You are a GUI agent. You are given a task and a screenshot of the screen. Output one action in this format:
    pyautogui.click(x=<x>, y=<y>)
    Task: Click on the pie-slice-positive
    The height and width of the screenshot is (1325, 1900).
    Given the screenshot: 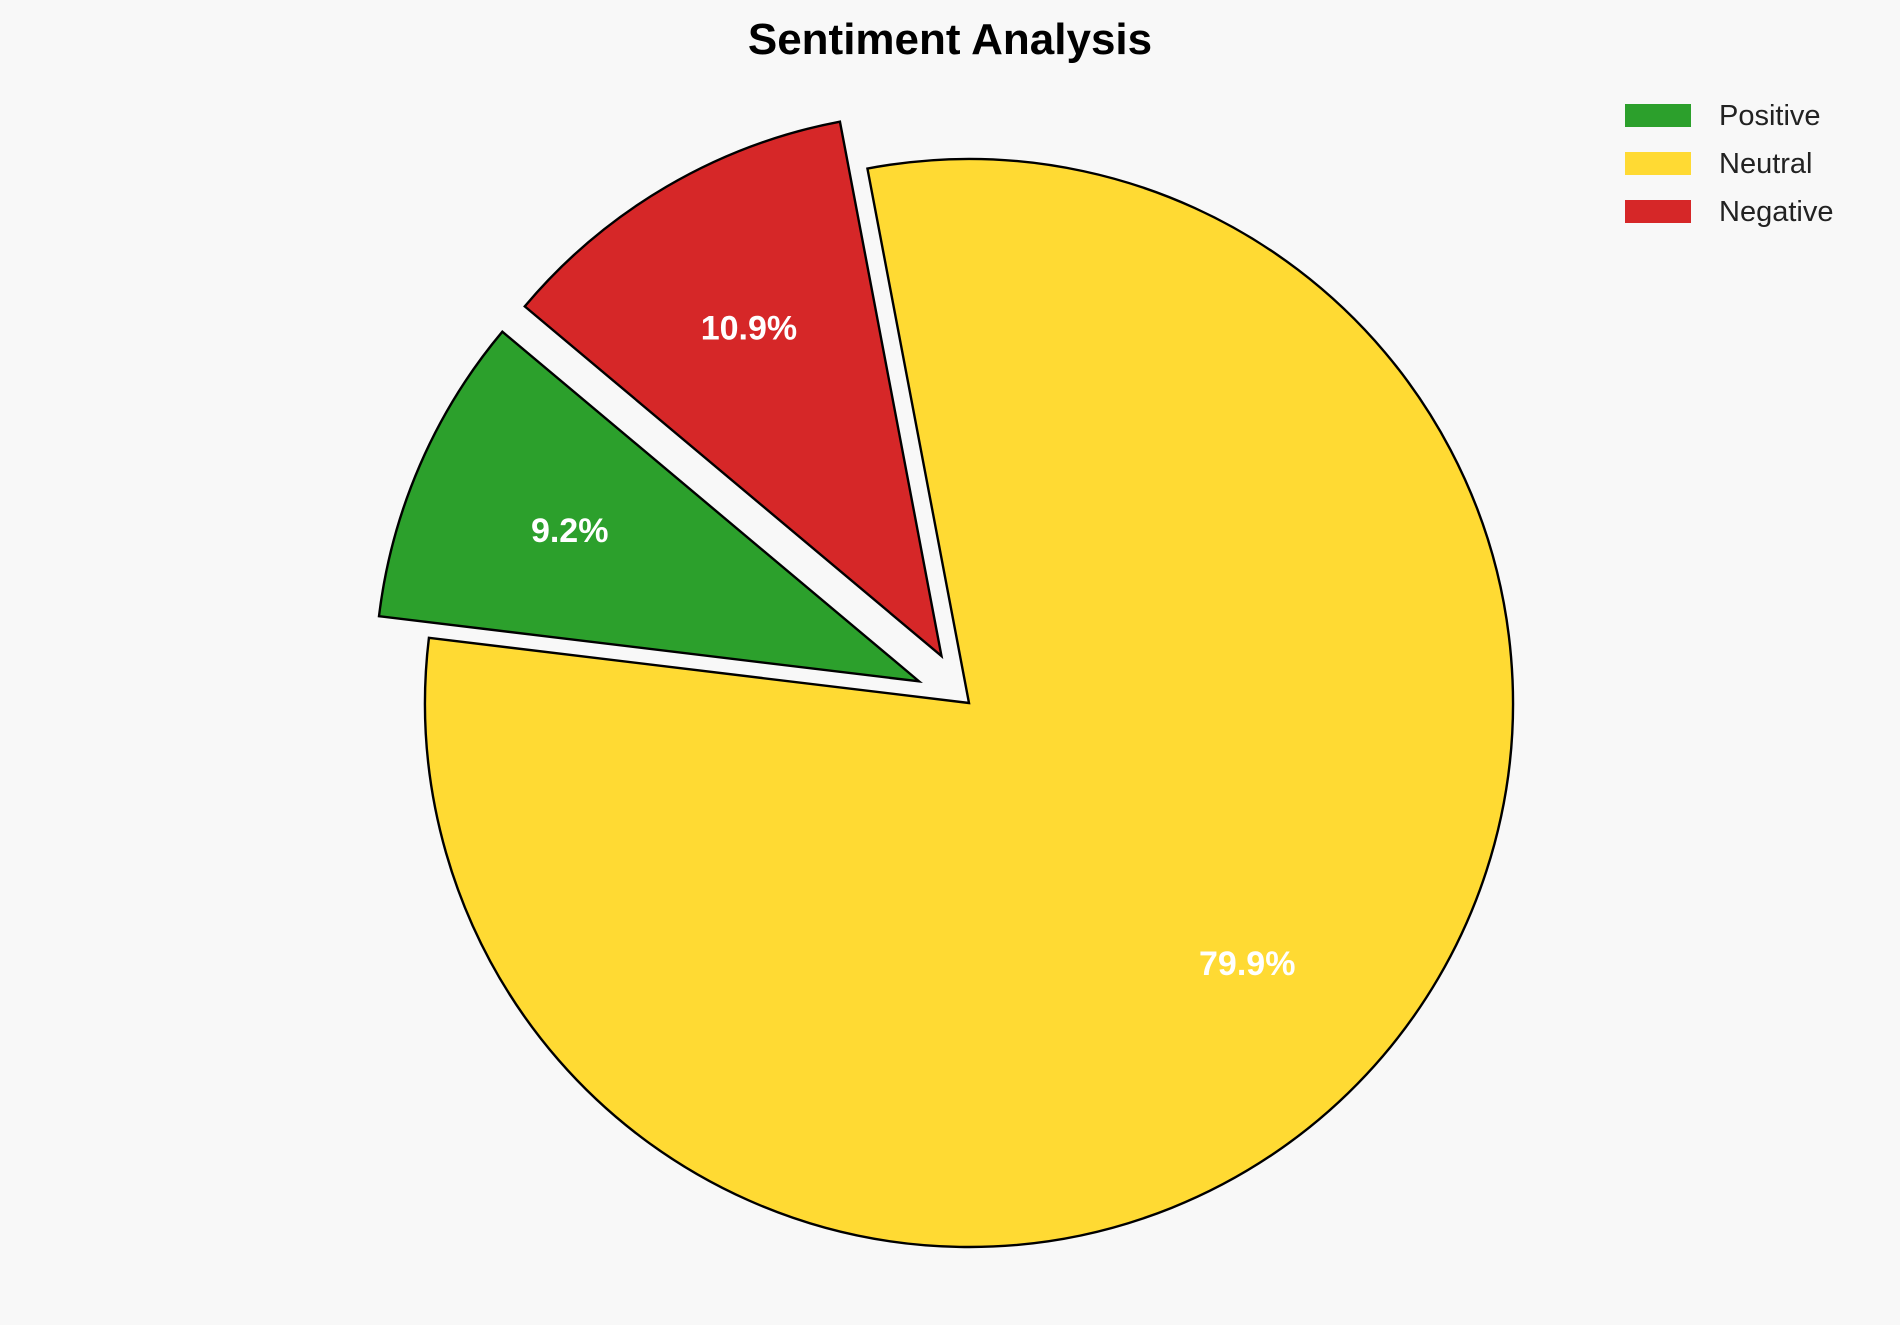 What is the action you would take?
    pyautogui.click(x=650, y=506)
    